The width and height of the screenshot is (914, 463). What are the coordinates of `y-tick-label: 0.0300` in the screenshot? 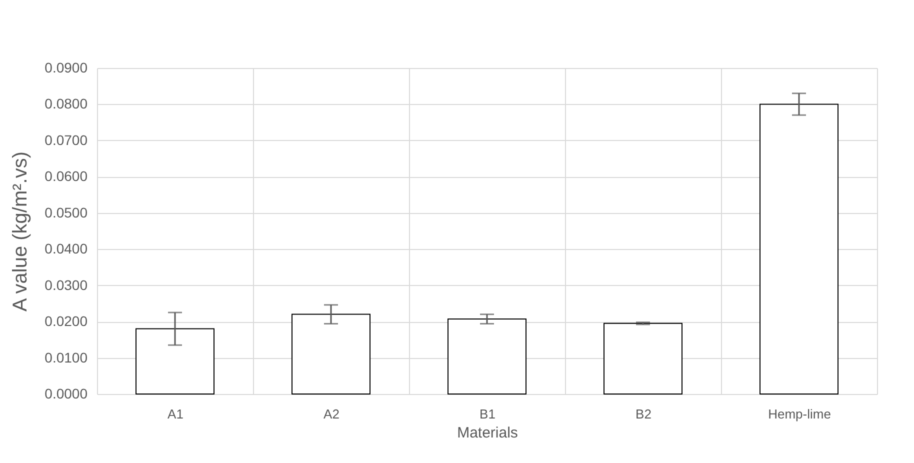 It's located at (66, 284).